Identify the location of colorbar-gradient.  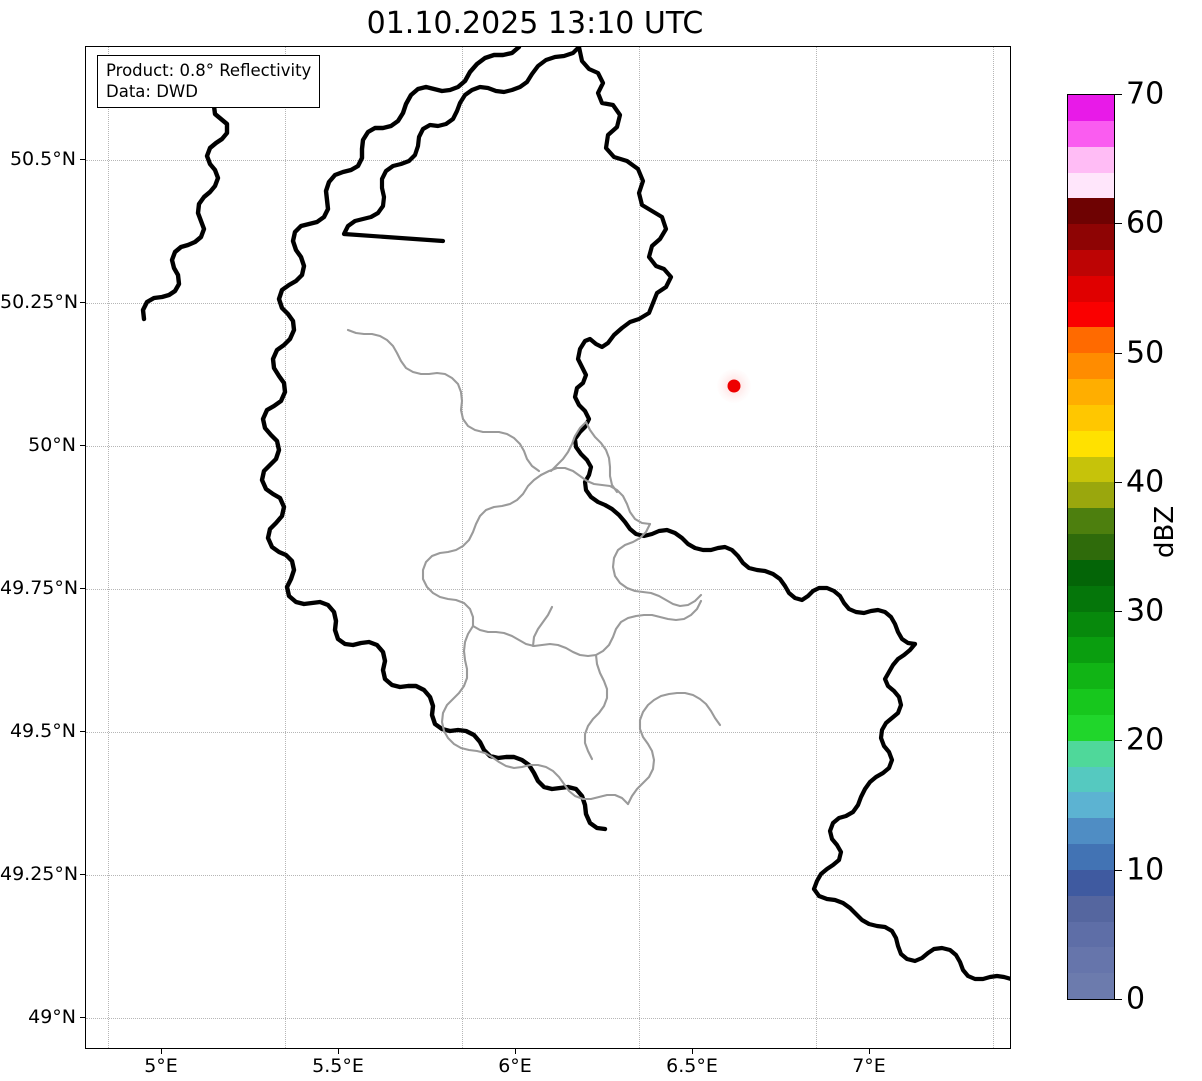
(1091, 547).